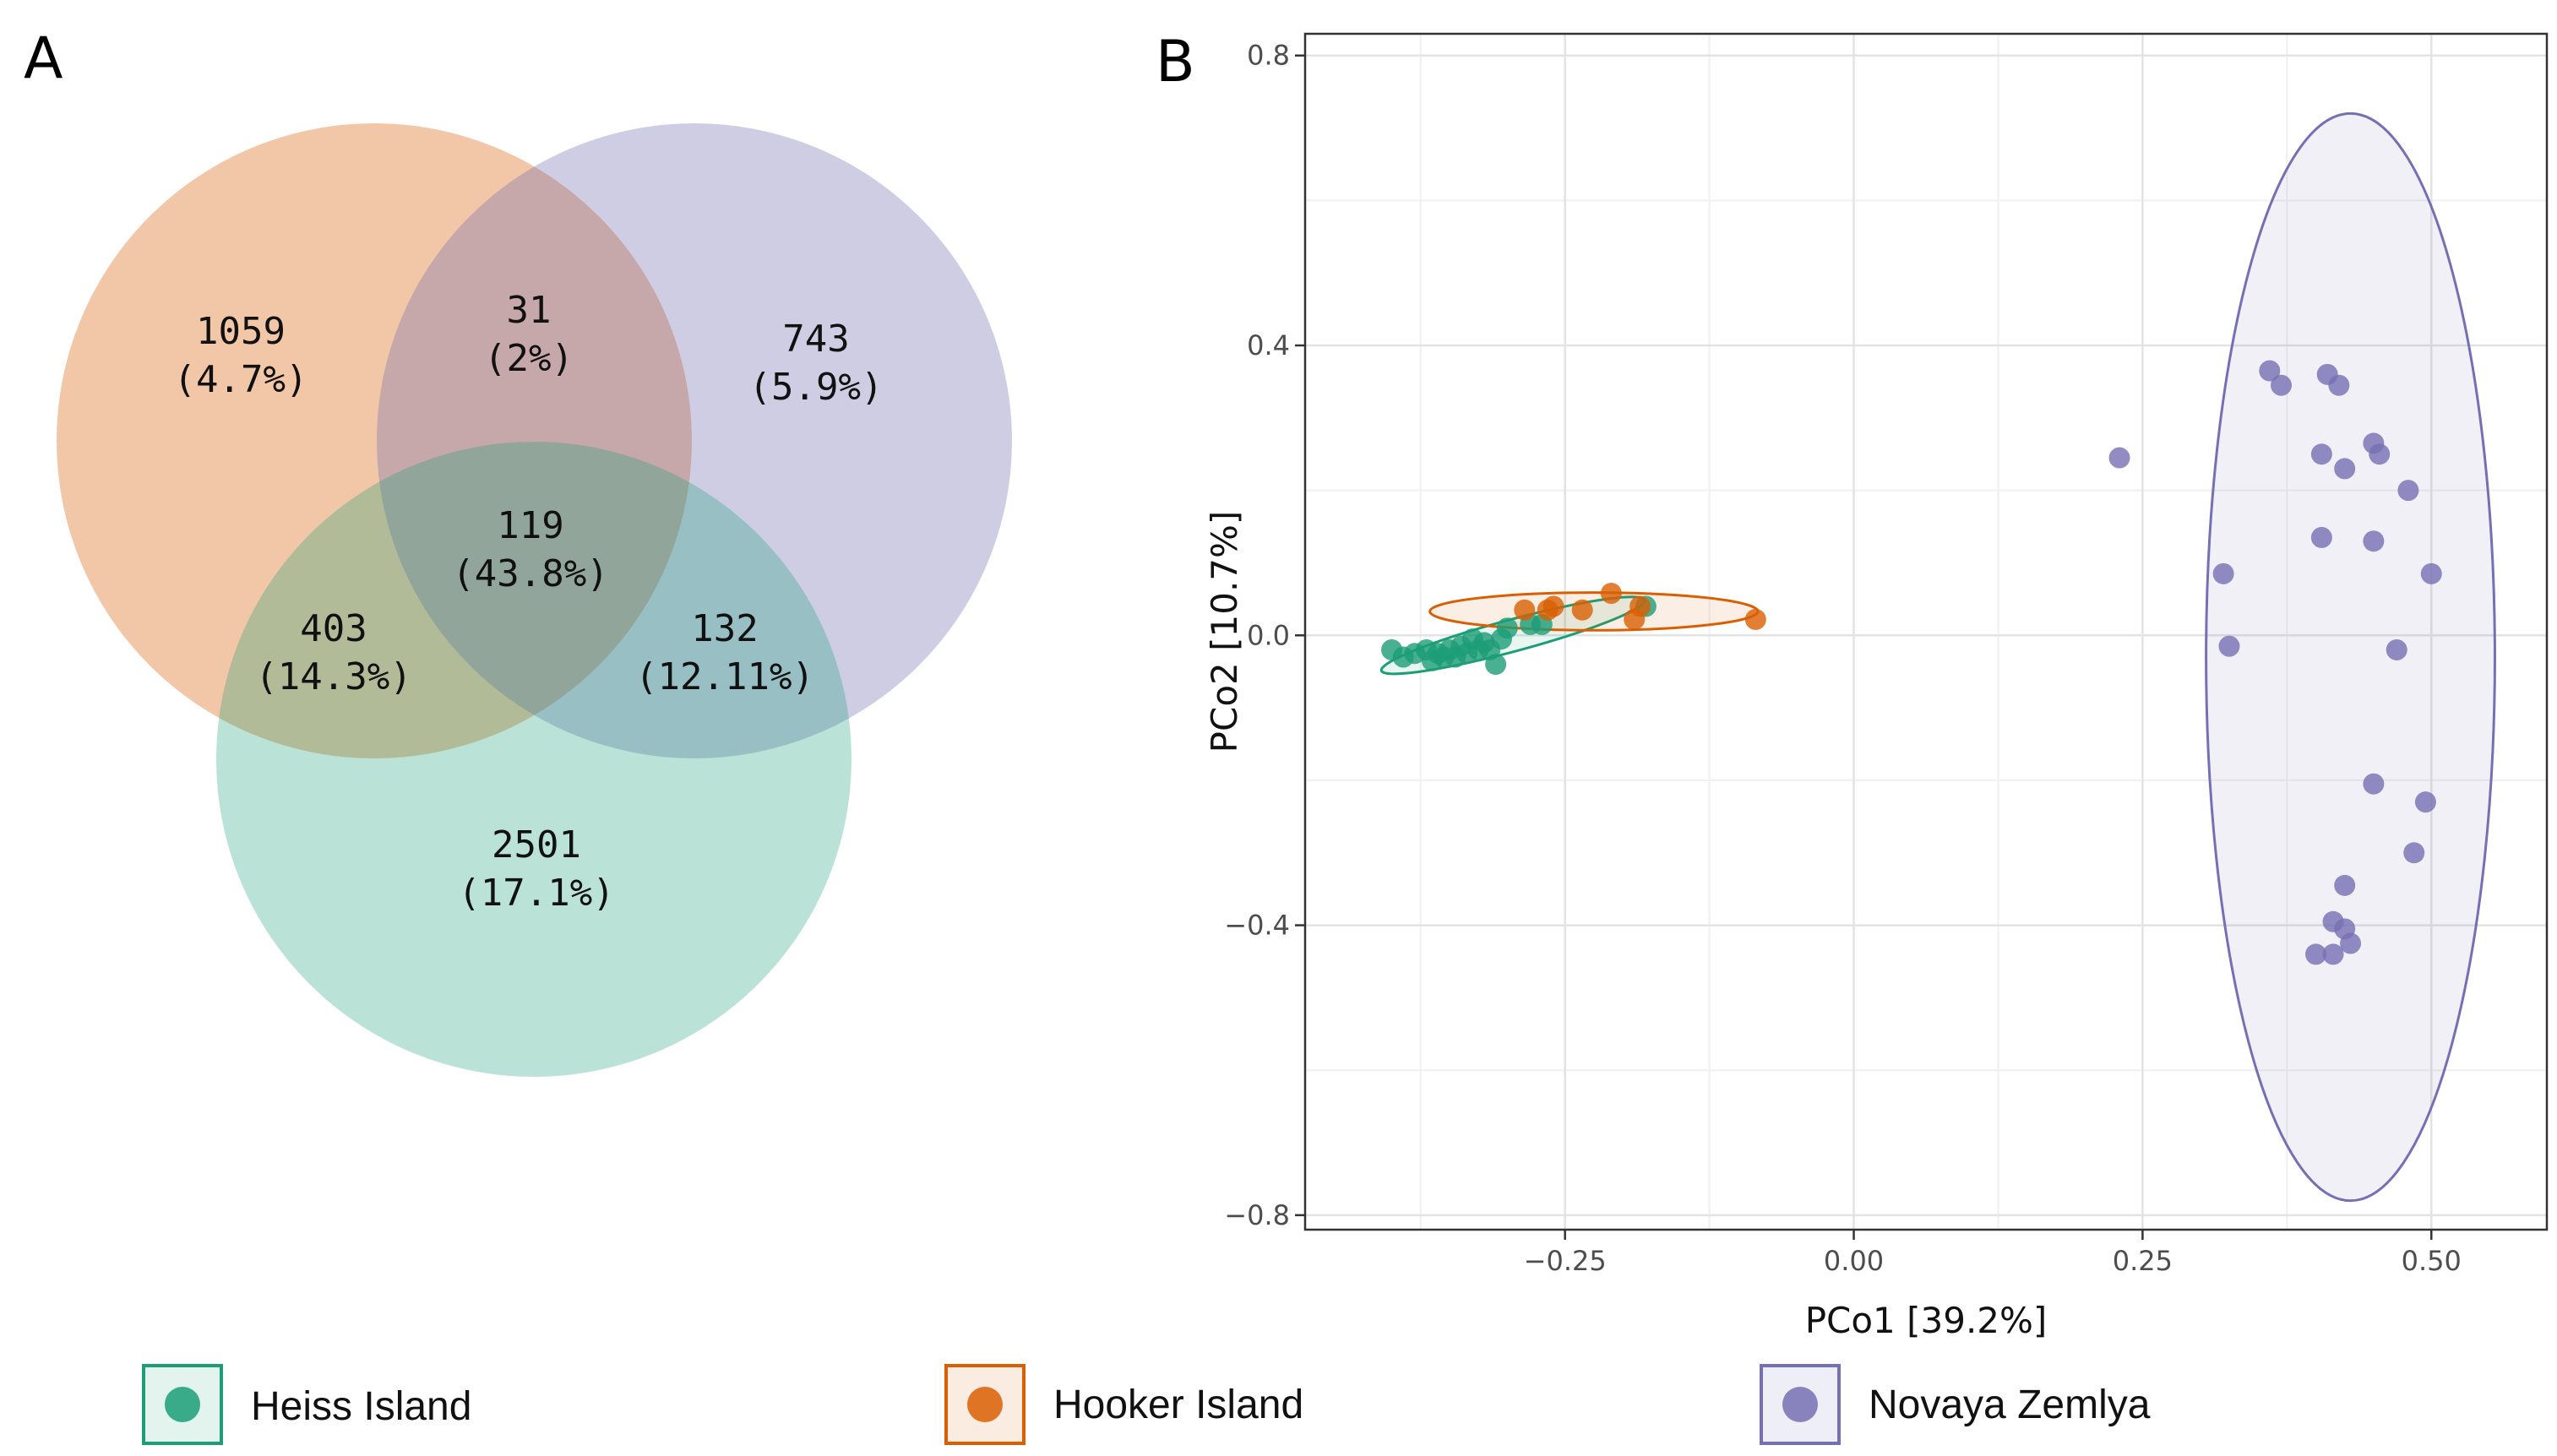 Image resolution: width=2557 pixels, height=1456 pixels. Describe the element at coordinates (530, 573) in the screenshot. I see `venn-percent-all: (43.8%)` at that location.